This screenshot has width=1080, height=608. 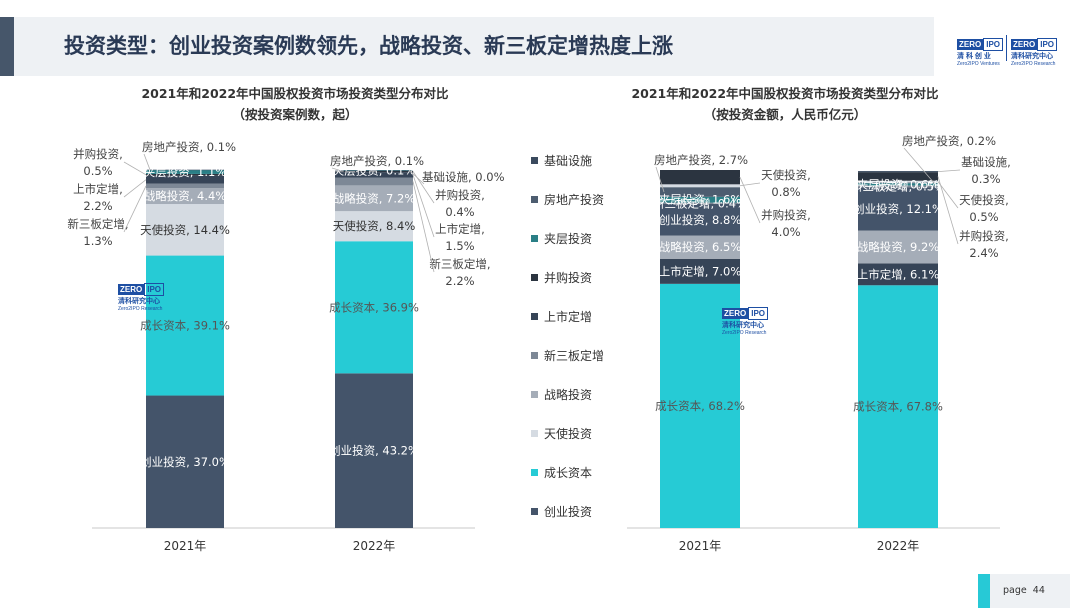 I want to click on segment-label: 战略投资, 9.2%, so click(x=898, y=247).